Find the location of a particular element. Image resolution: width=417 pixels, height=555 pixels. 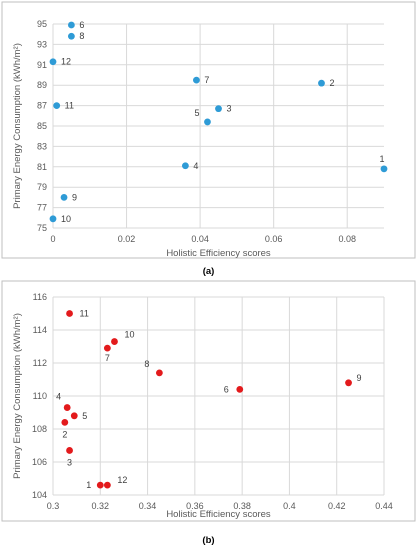

y-tick-label: 91 is located at coordinates (42, 65).